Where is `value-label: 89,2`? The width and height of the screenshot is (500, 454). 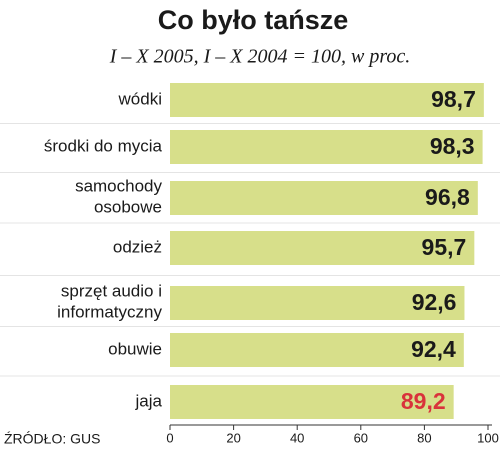 value-label: 89,2 is located at coordinates (423, 401).